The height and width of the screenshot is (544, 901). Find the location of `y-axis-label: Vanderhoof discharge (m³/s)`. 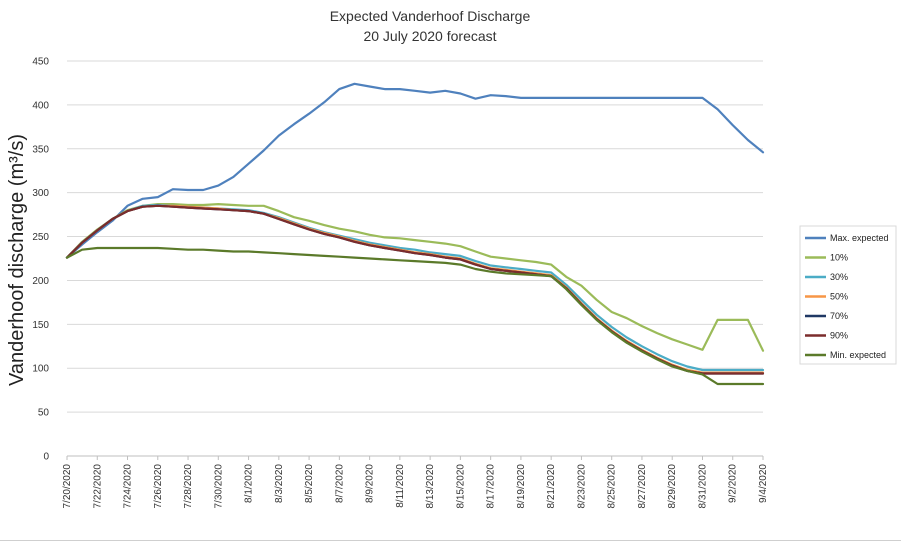

y-axis-label: Vanderhoof discharge (m³/s) is located at coordinates (17, 260).